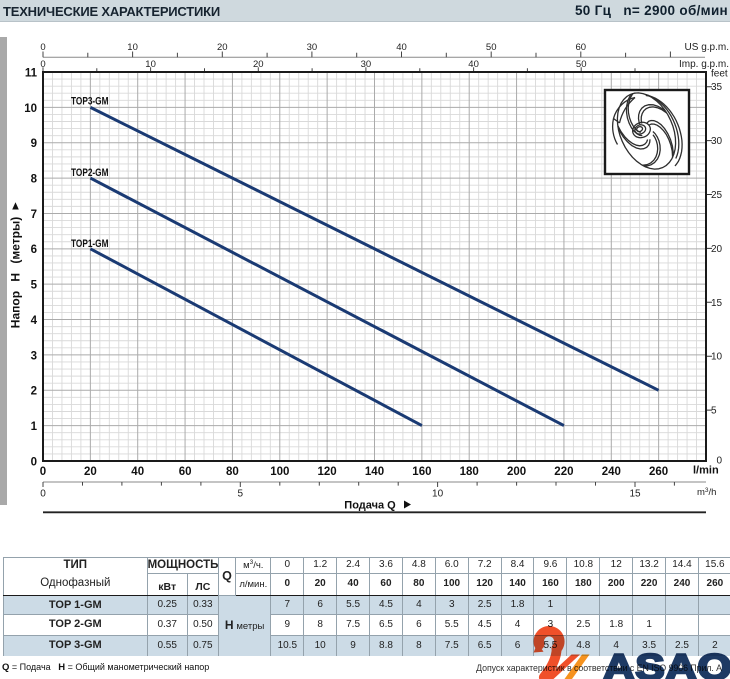  What do you see at coordinates (90, 173) in the screenshot?
I see `svg-text: TOP2-GM` at bounding box center [90, 173].